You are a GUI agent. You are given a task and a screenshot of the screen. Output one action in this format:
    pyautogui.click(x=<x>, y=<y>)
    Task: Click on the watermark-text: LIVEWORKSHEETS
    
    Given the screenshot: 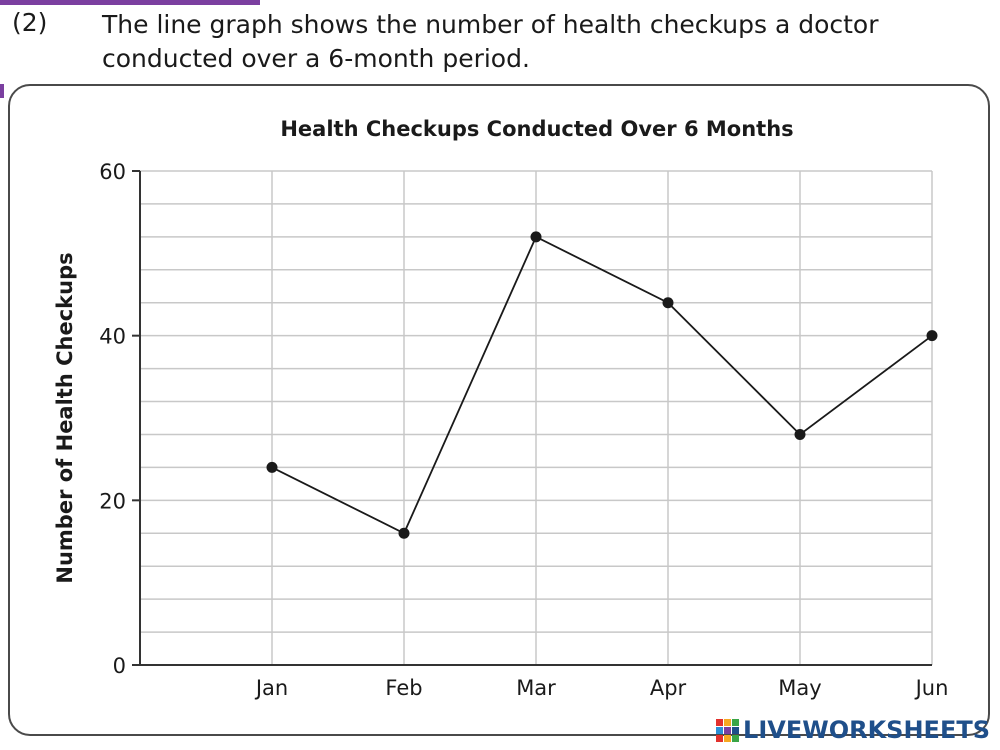 What is the action you would take?
    pyautogui.click(x=866, y=730)
    